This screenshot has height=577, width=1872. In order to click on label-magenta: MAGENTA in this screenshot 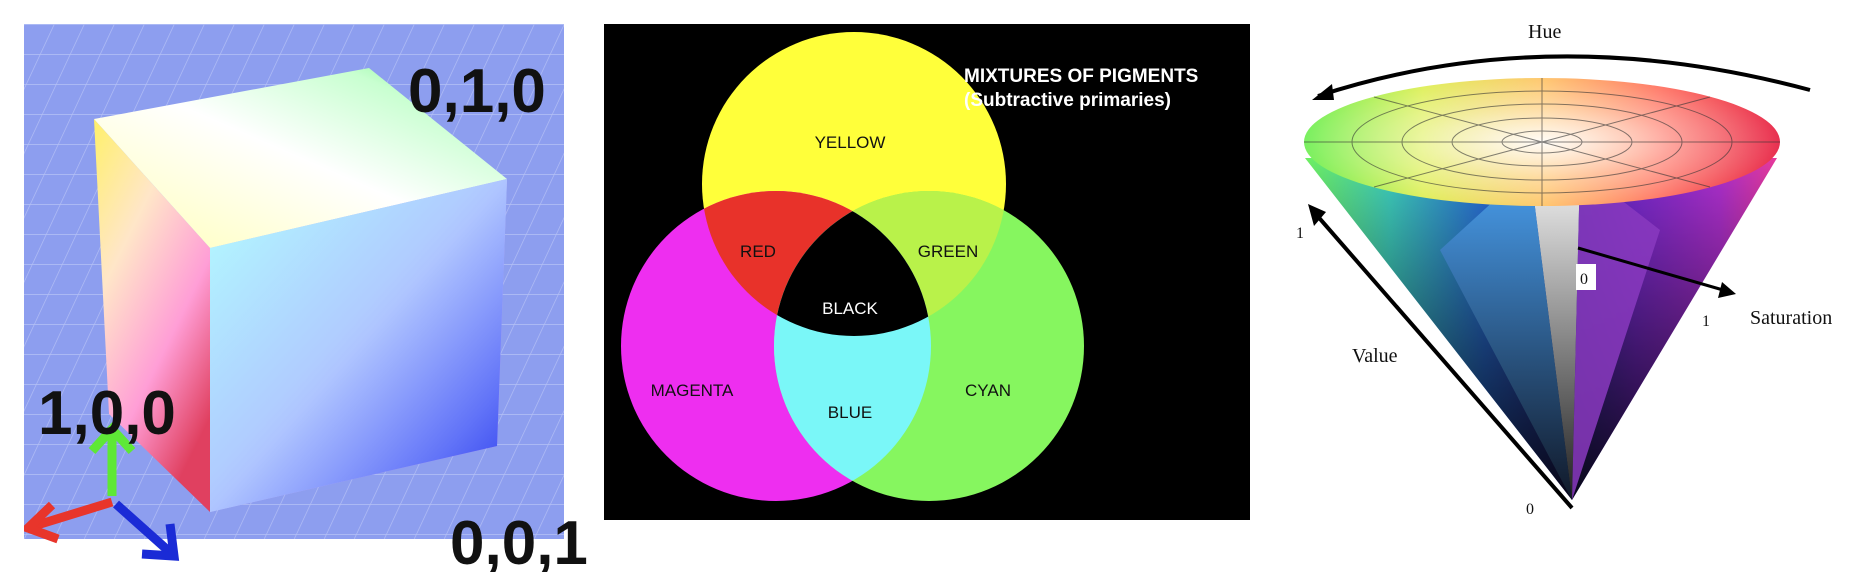, I will do `click(692, 390)`.